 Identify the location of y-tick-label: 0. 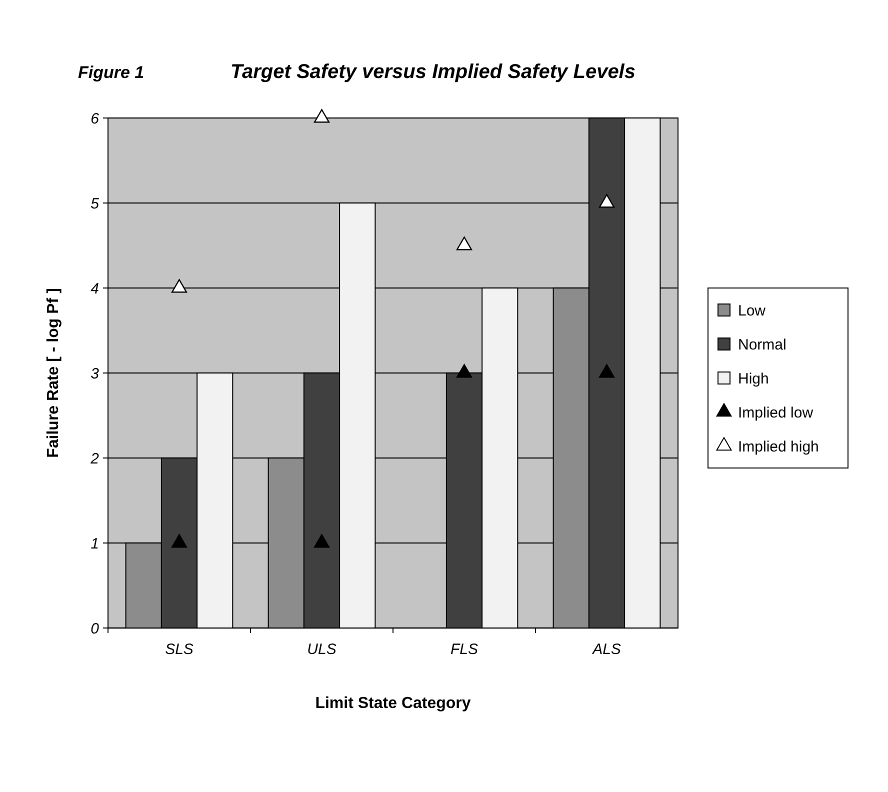
(95, 629).